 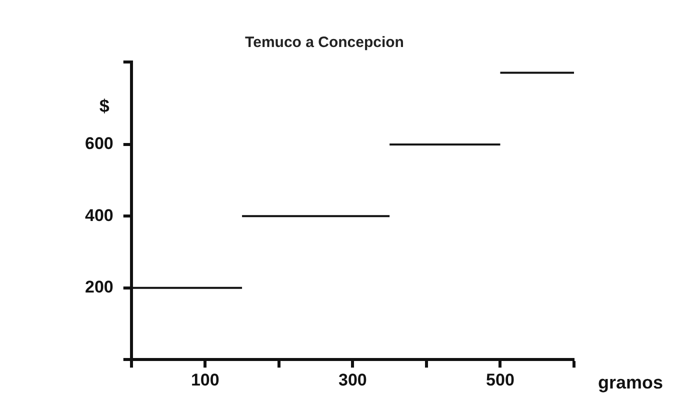 What do you see at coordinates (104, 106) in the screenshot?
I see `y-axis-title: $` at bounding box center [104, 106].